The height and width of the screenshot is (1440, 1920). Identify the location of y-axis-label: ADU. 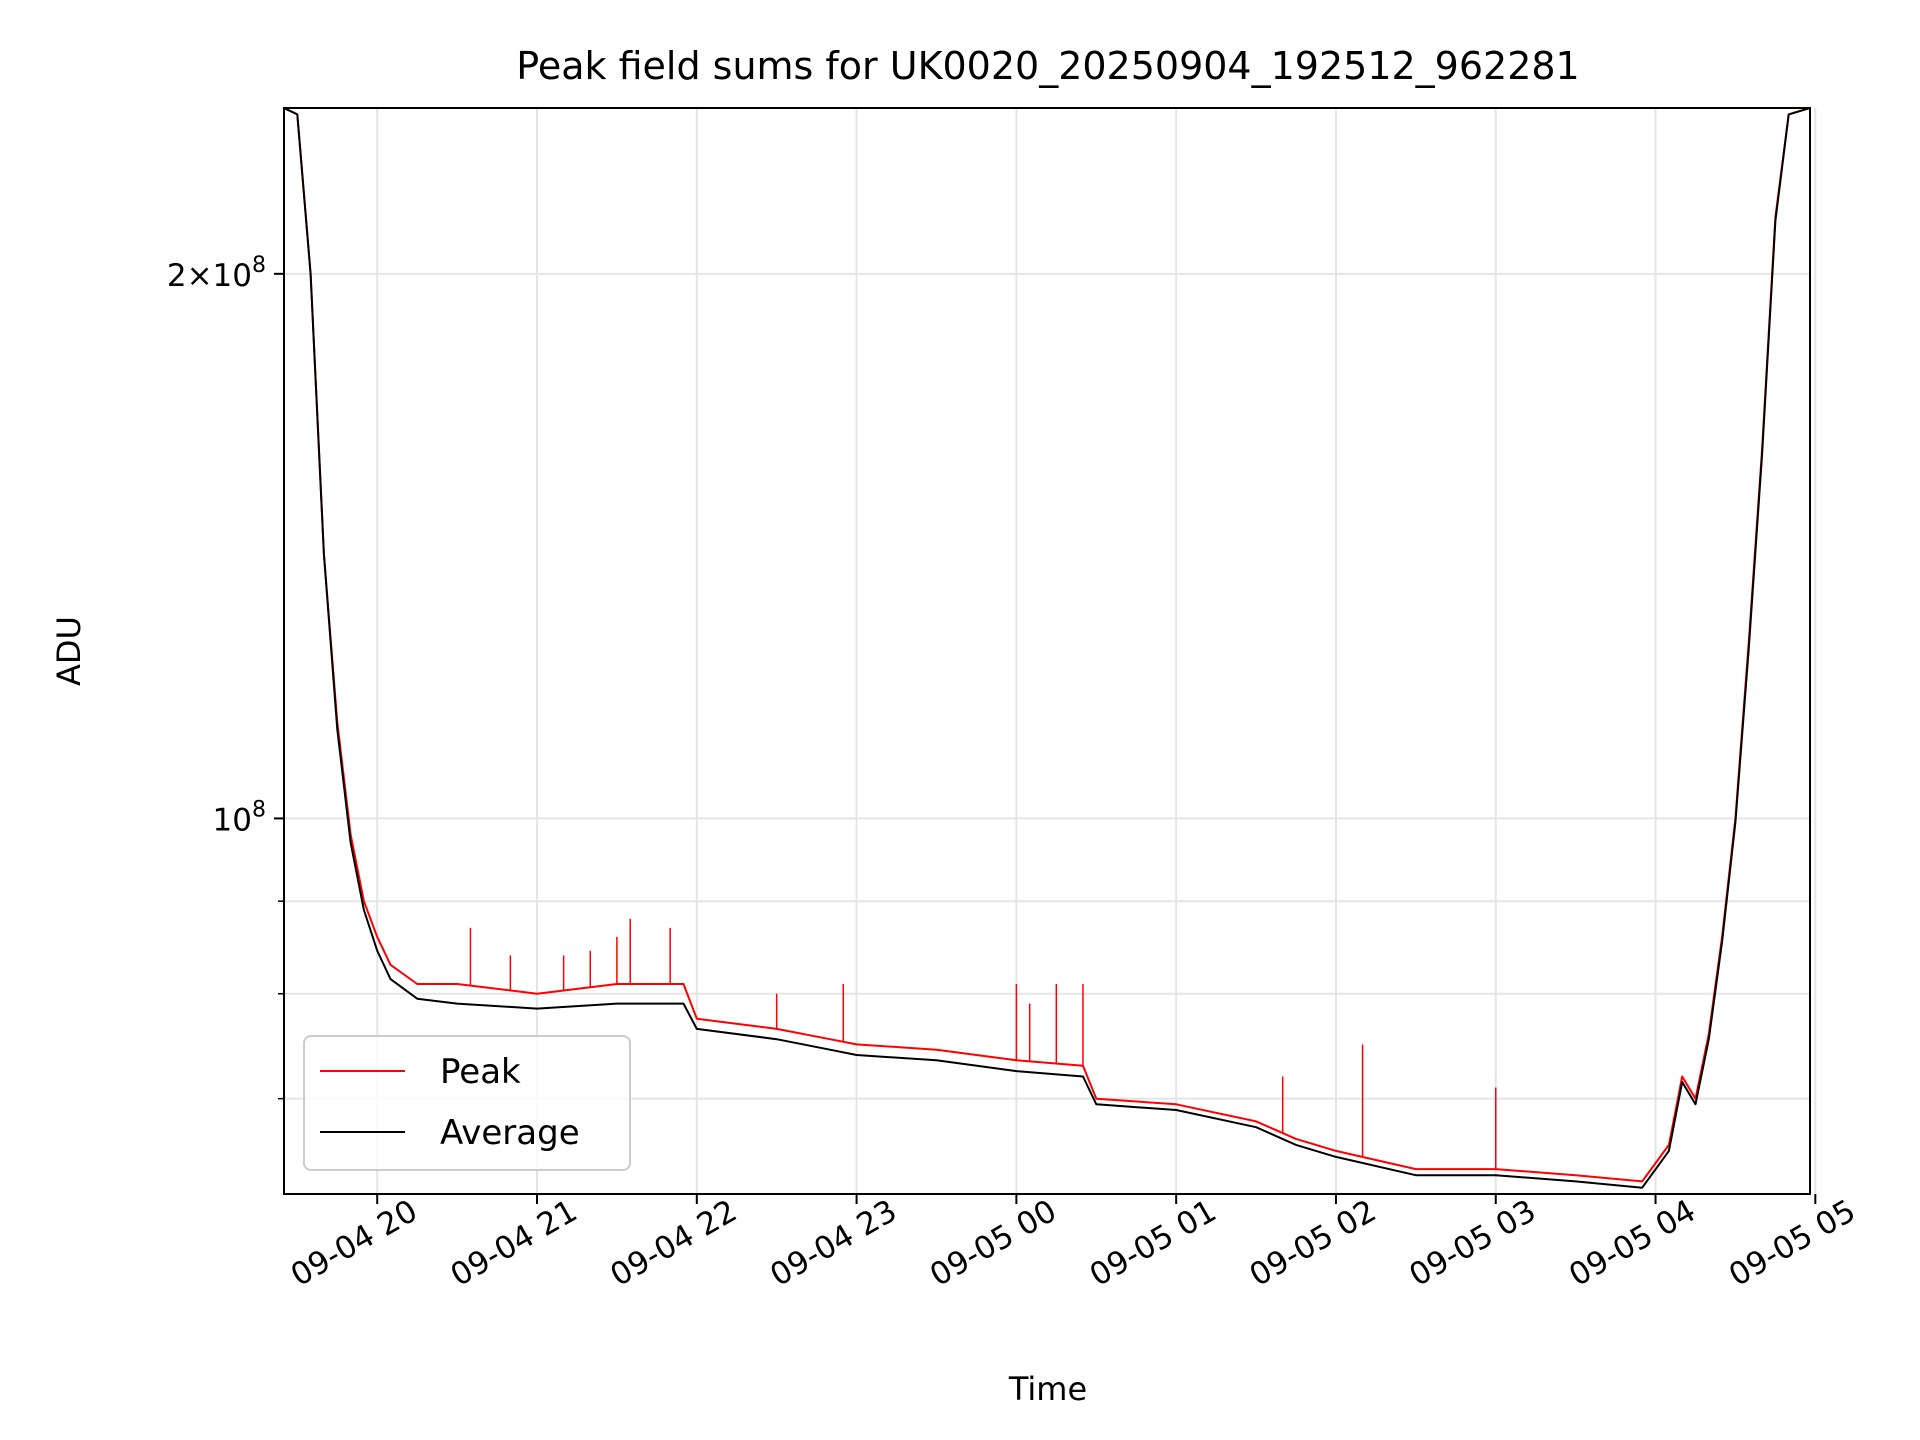
(69, 651).